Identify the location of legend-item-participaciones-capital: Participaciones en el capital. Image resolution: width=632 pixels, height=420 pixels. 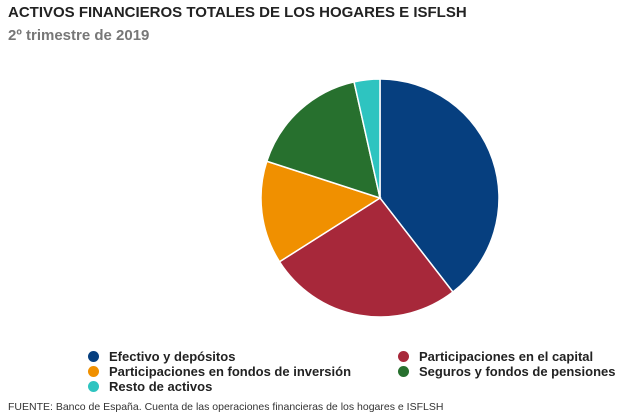
(513, 356).